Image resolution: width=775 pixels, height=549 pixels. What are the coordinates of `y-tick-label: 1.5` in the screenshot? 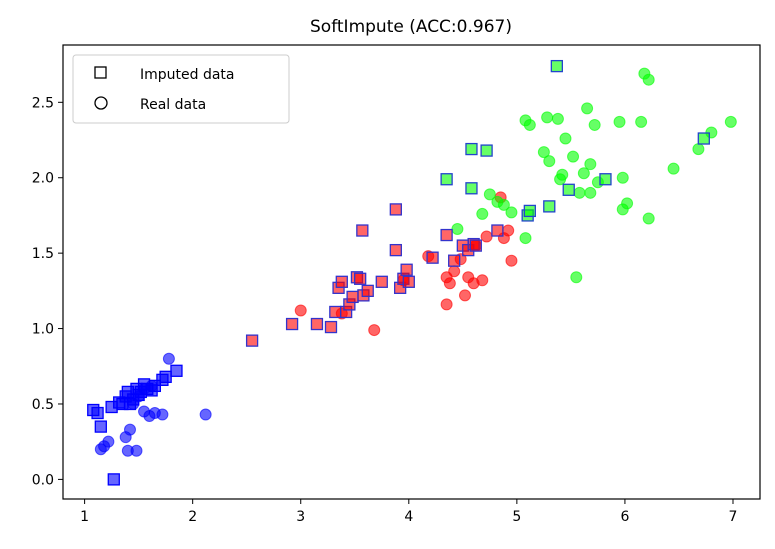 It's located at (43, 254).